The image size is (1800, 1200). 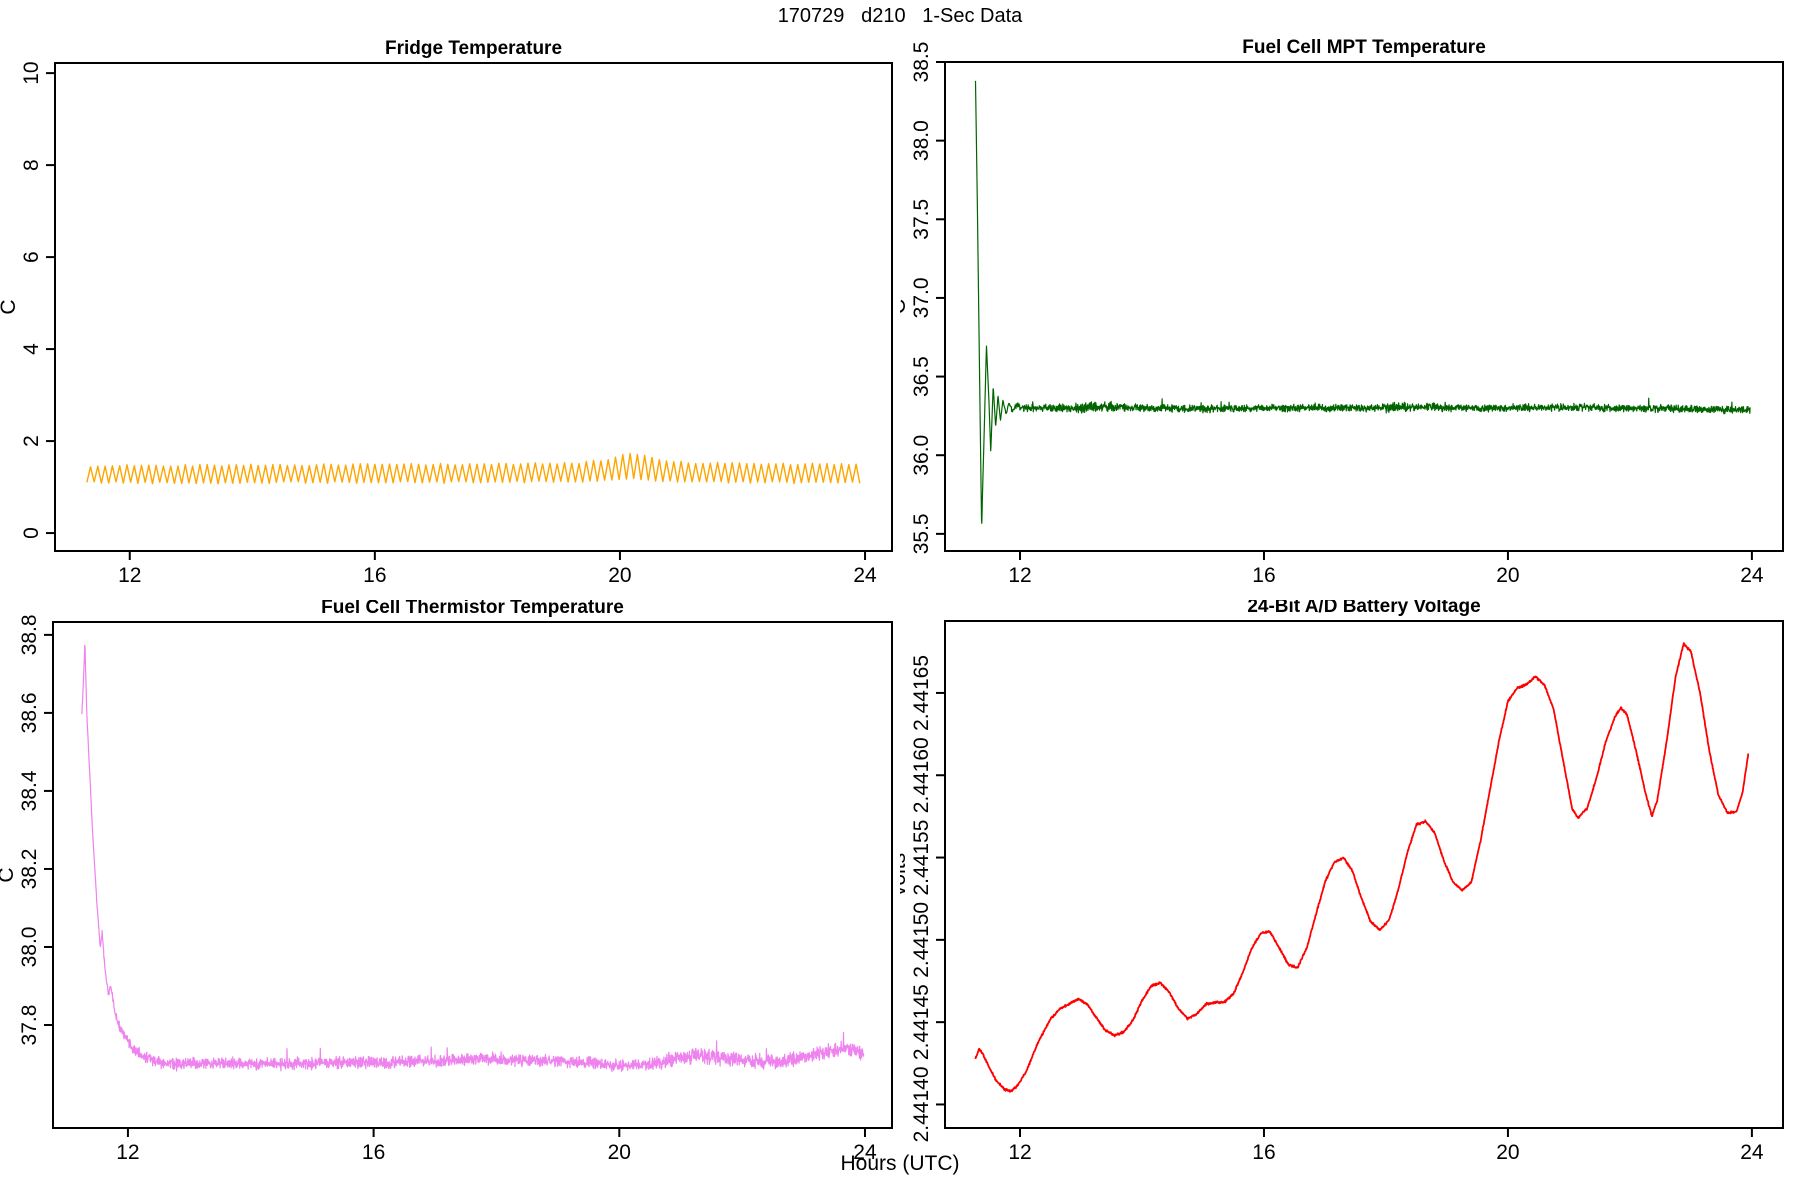 I want to click on y-tick-label: 35.5, so click(x=921, y=533).